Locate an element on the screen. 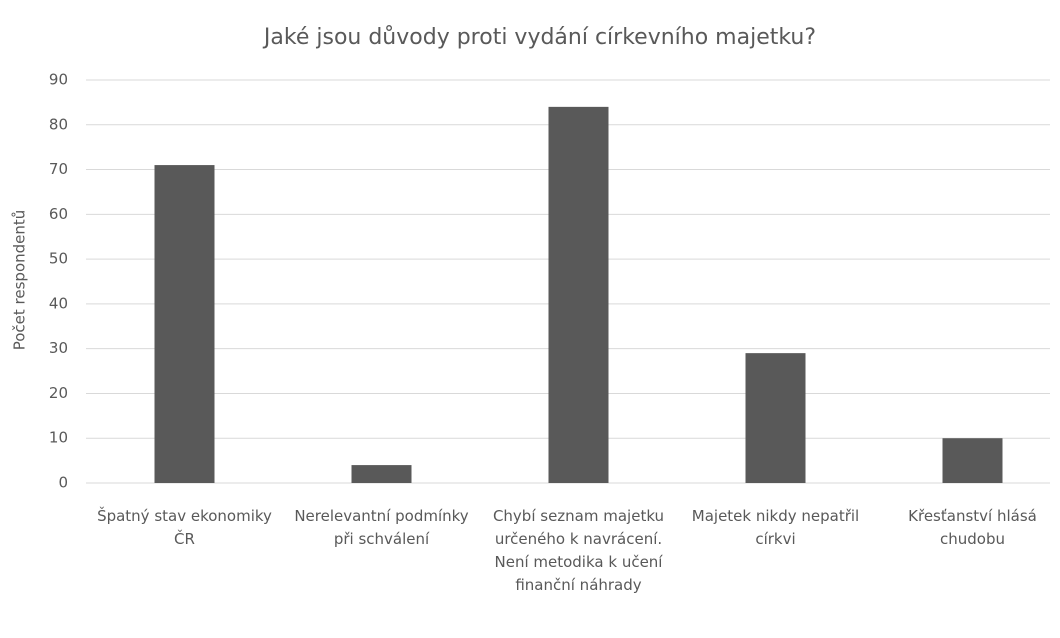  y-axis-label: Počet respondentů is located at coordinates (20, 280).